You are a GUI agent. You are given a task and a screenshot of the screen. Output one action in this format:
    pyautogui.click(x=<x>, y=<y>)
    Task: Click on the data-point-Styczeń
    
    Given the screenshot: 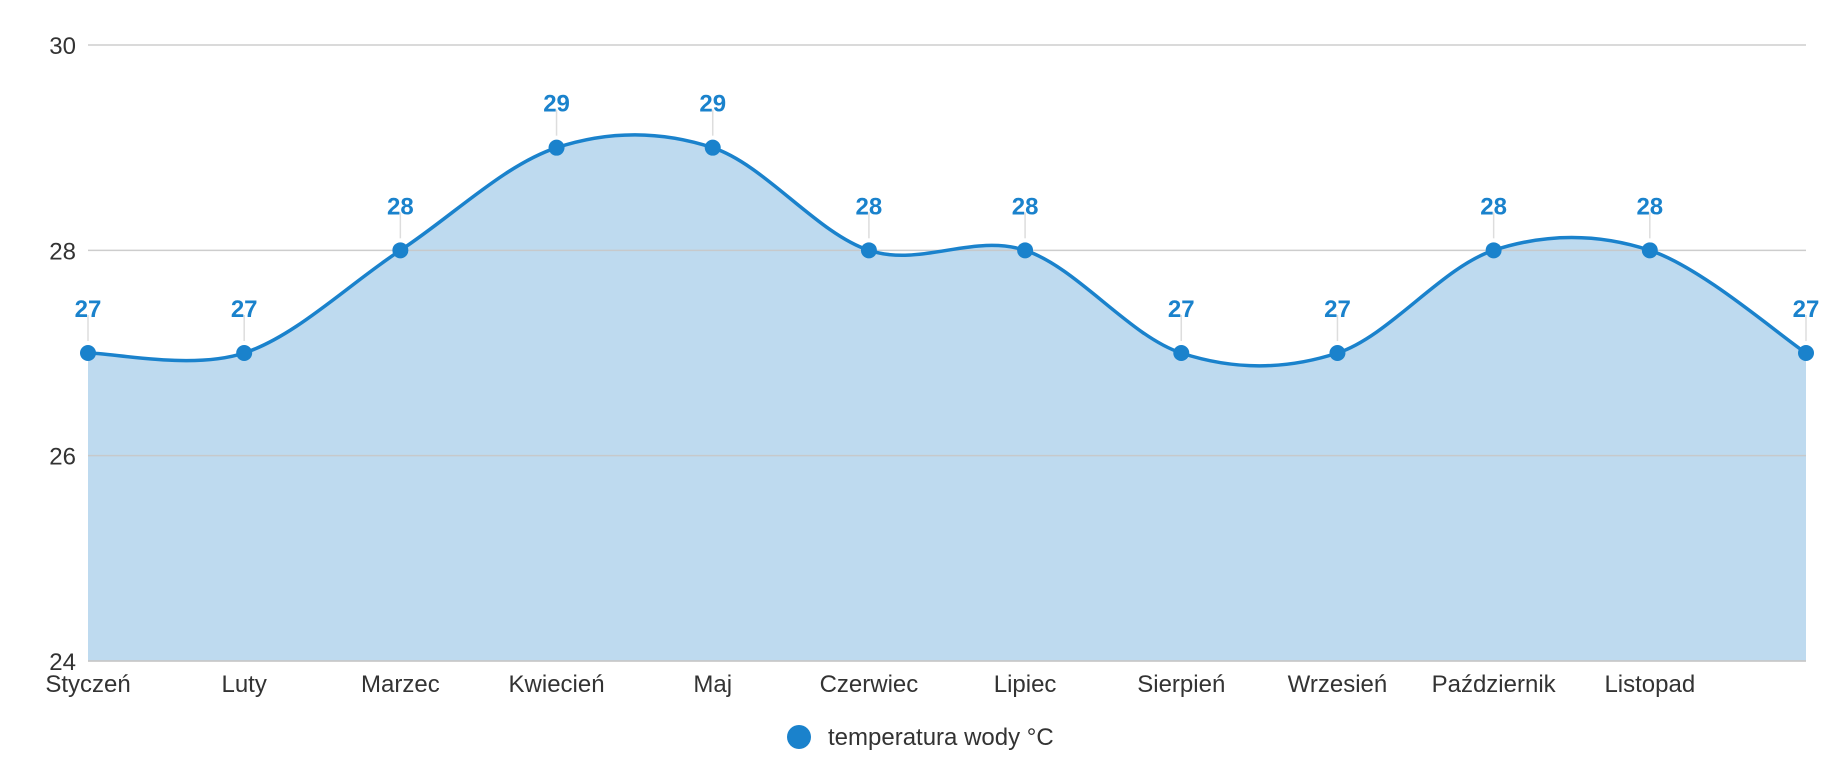 What is the action you would take?
    pyautogui.click(x=88, y=353)
    